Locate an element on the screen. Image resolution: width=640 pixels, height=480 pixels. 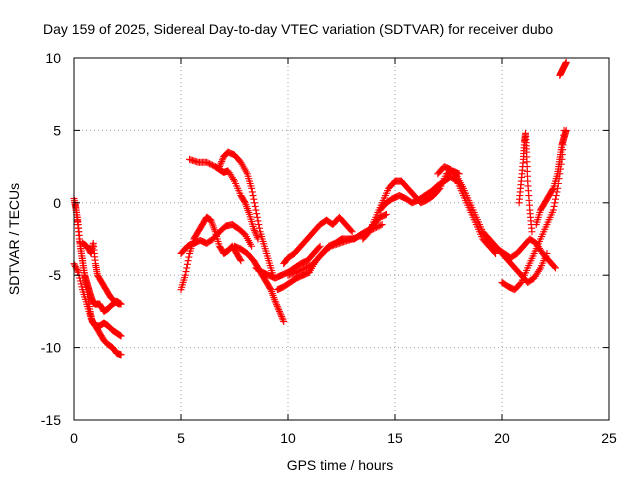
y-tick-label: -15 is located at coordinates (51, 420).